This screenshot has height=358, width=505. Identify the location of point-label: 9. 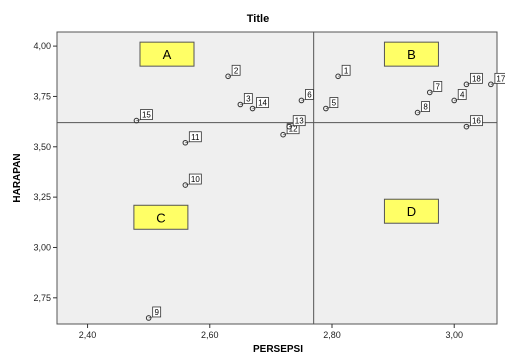
(156, 312).